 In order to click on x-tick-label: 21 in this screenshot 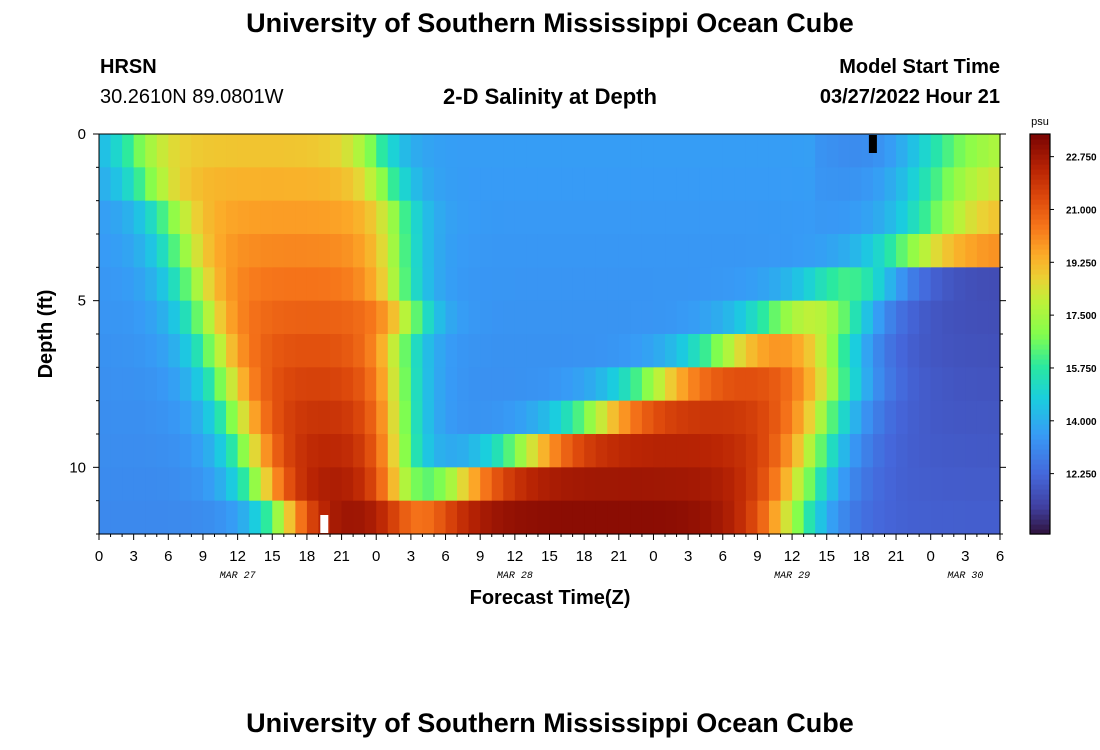, I will do `click(618, 556)`.